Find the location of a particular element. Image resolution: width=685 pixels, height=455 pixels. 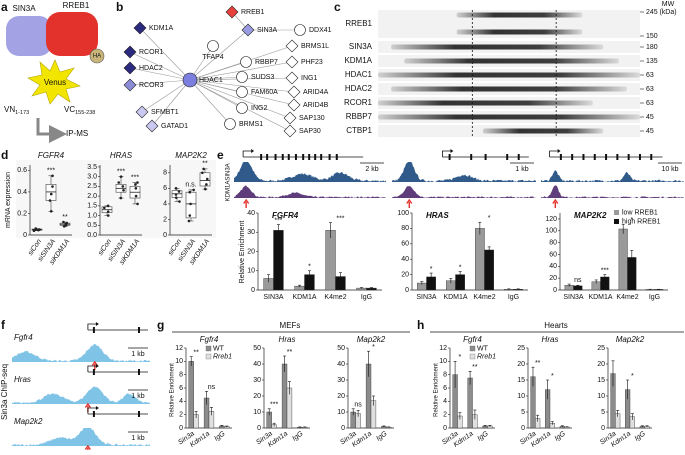

y-tick-label: 4 is located at coordinates (165, 204).